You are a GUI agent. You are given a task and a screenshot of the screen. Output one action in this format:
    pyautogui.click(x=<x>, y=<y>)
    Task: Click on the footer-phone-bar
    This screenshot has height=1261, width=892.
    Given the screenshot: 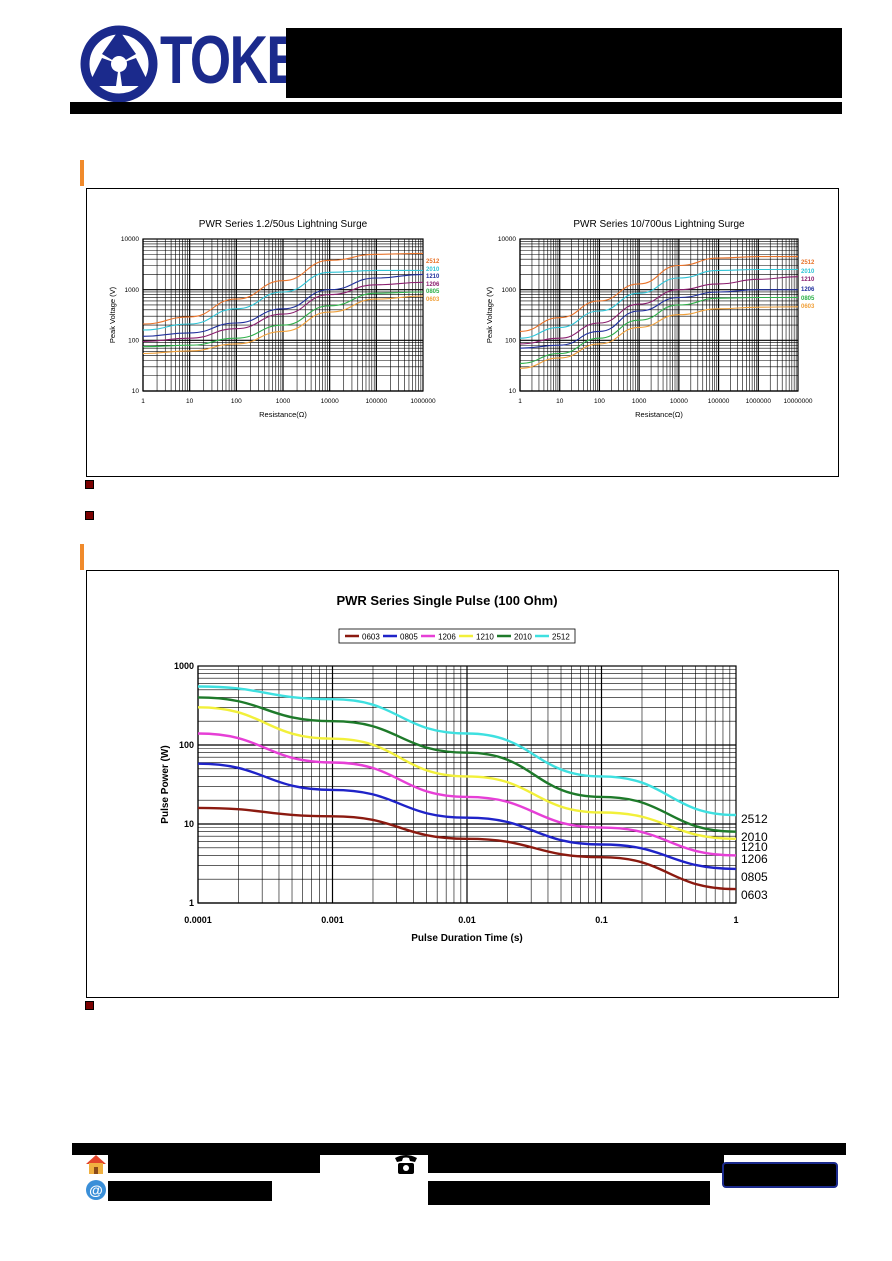 What is the action you would take?
    pyautogui.click(x=576, y=1163)
    